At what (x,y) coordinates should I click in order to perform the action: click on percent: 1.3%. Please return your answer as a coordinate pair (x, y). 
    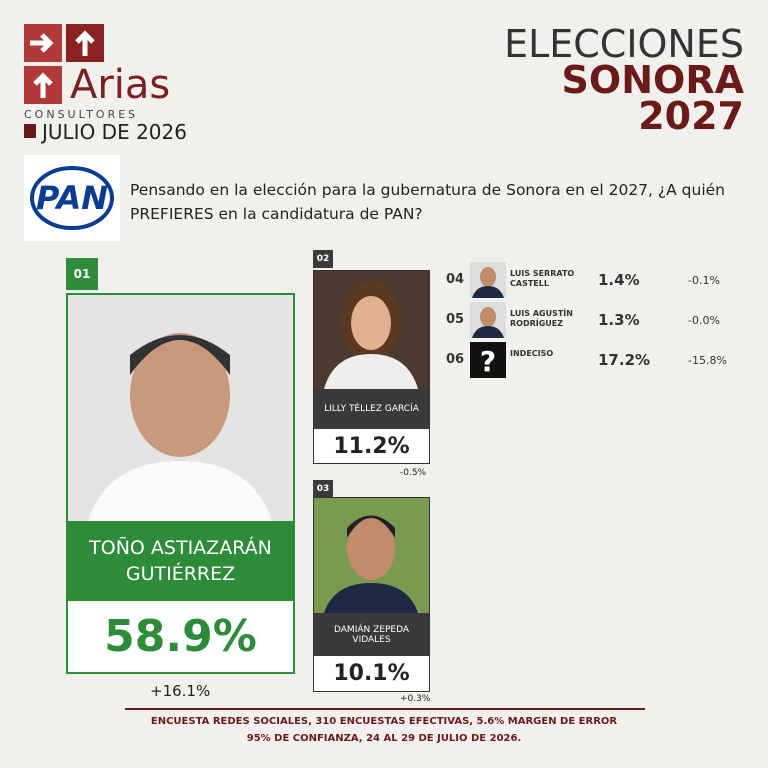
    Looking at the image, I should click on (619, 320).